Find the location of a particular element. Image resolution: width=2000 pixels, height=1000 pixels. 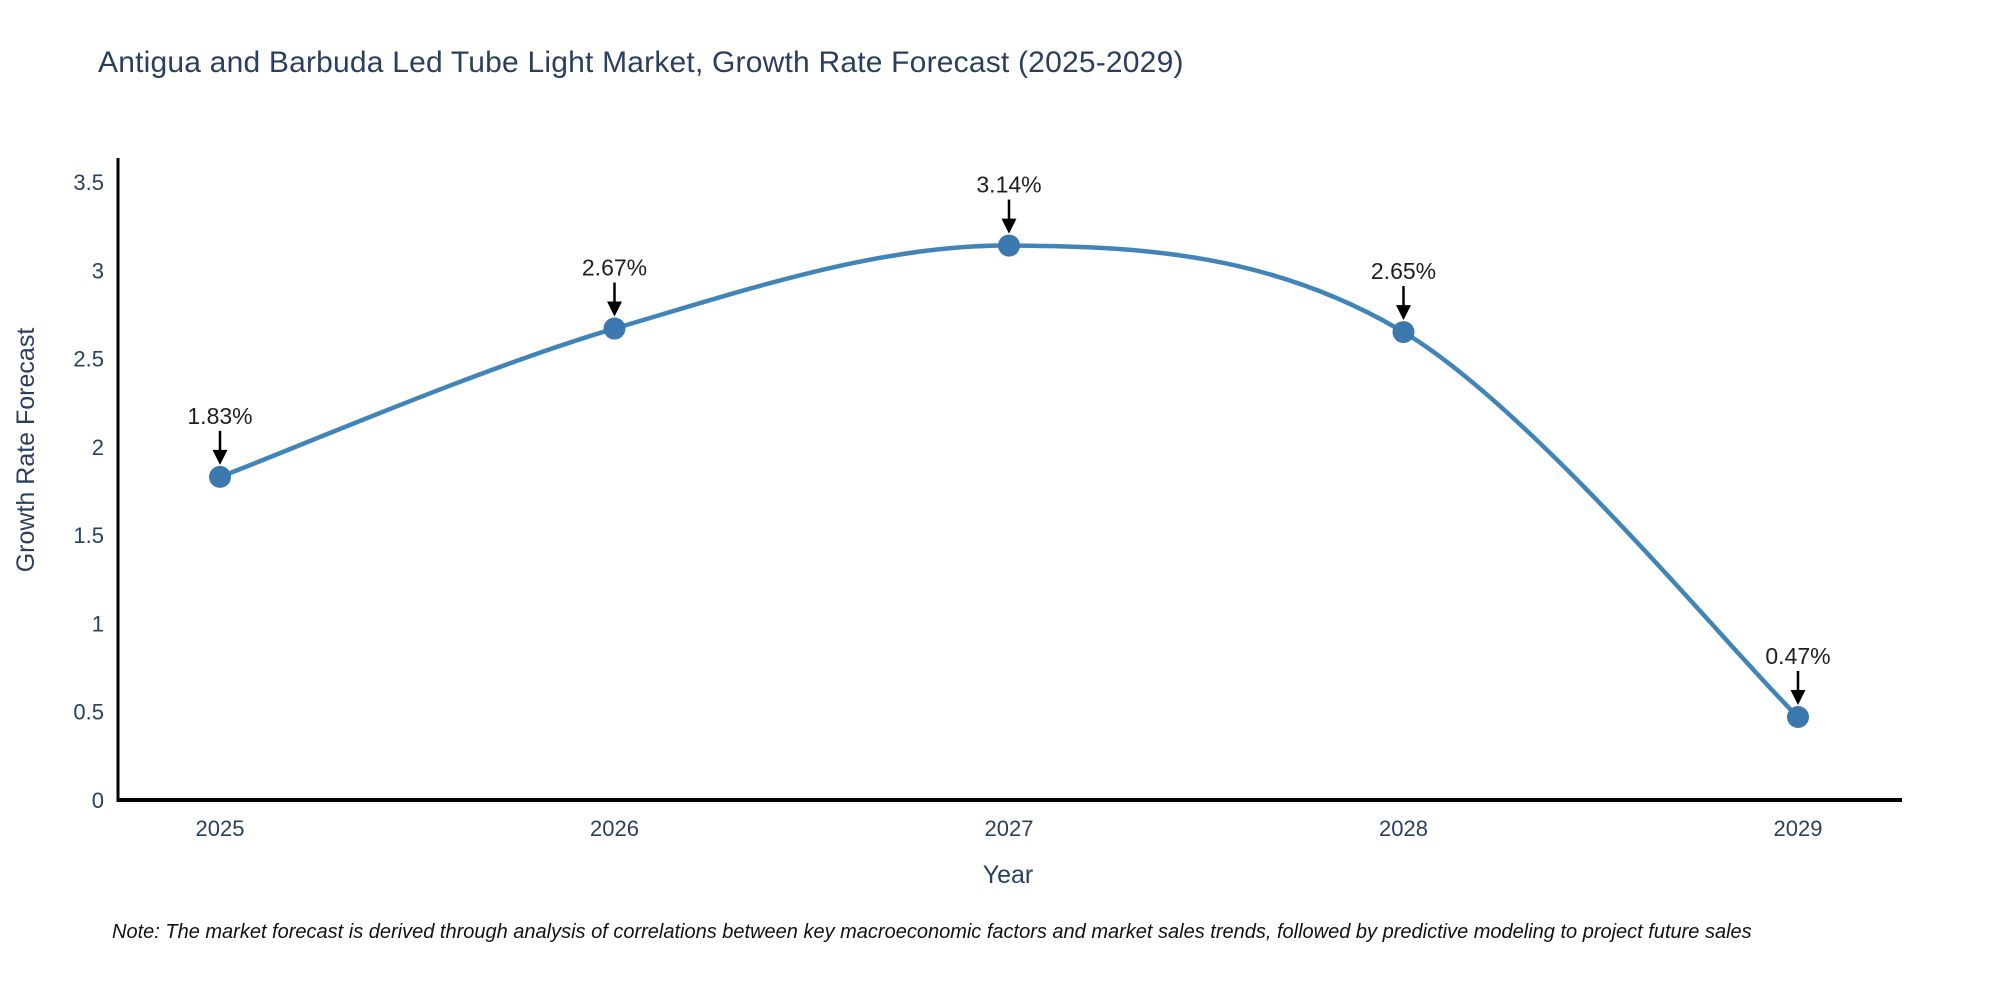

y-tick-label: 2.5 is located at coordinates (88, 359).